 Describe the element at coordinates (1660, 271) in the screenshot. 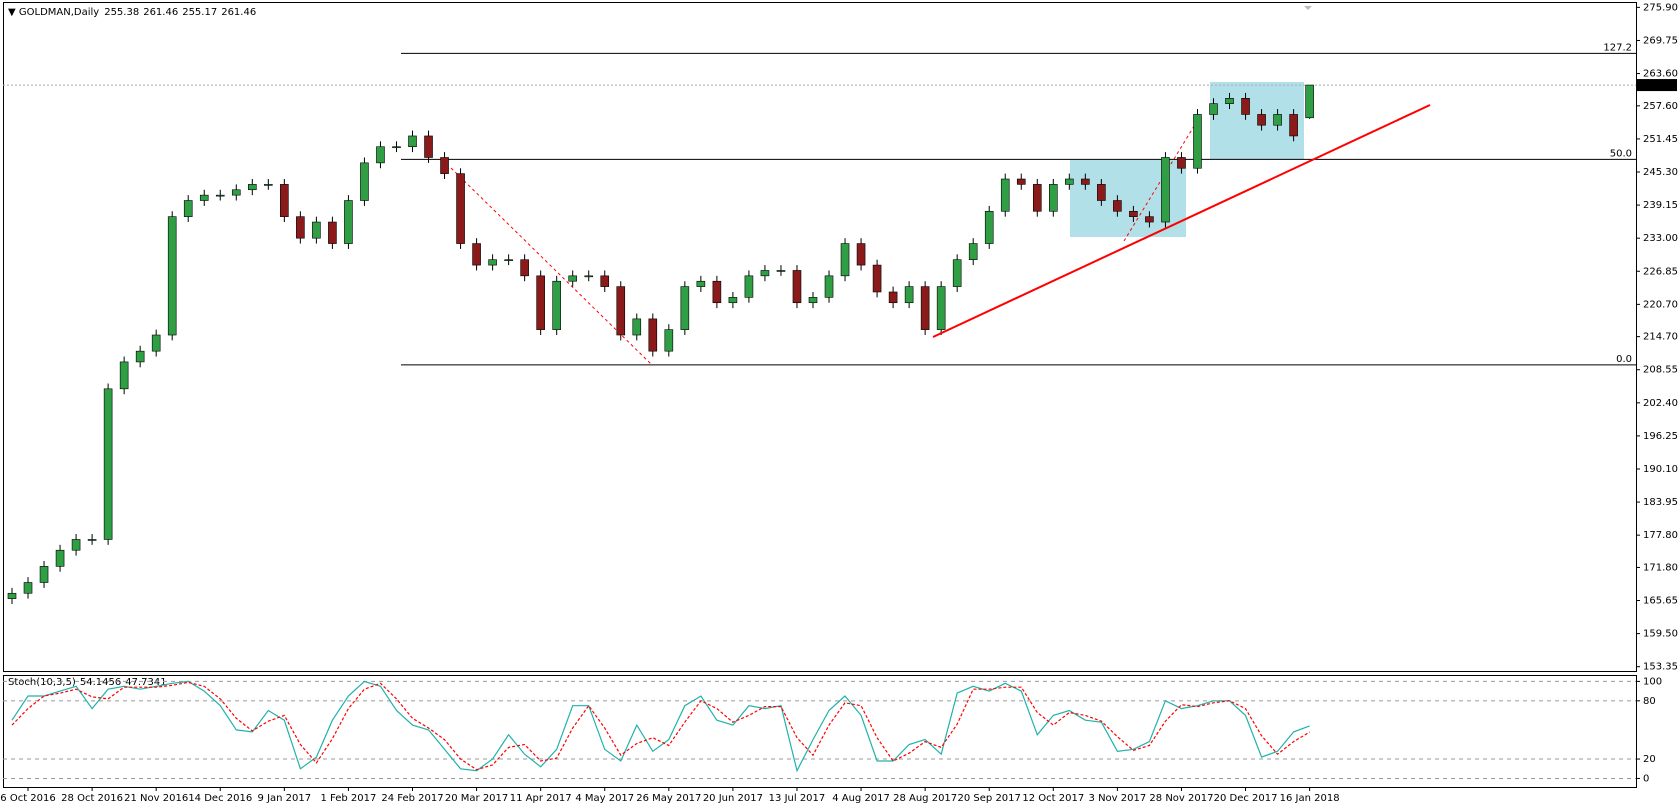

I see `y-tick-label: 226.85` at that location.